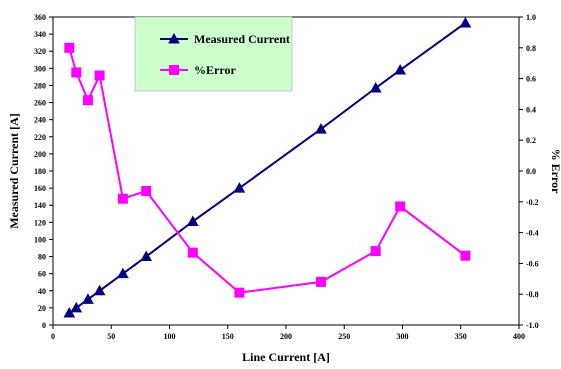 This screenshot has width=561, height=369. Describe the element at coordinates (532, 325) in the screenshot. I see `y2-tick-label: -1.0` at that location.